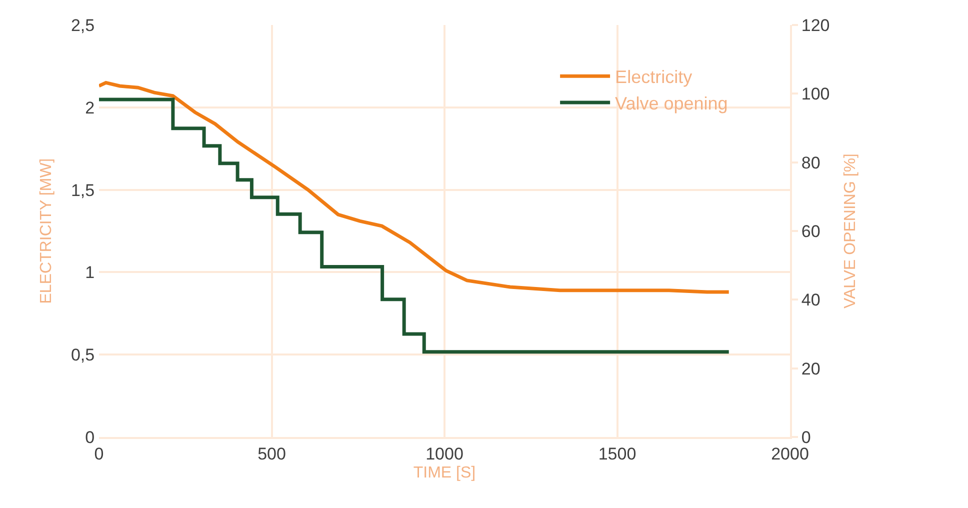  Describe the element at coordinates (815, 94) in the screenshot. I see `y2-tick-label: 100` at that location.